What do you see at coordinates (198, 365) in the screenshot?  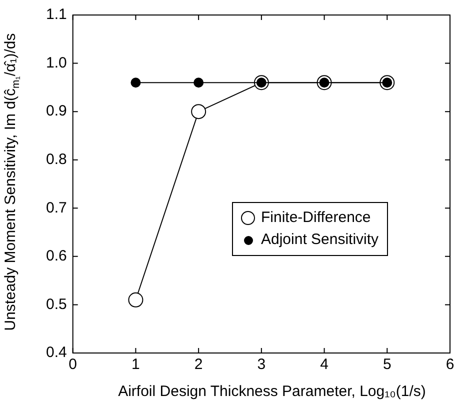 I see `x-tick-label: 2` at bounding box center [198, 365].